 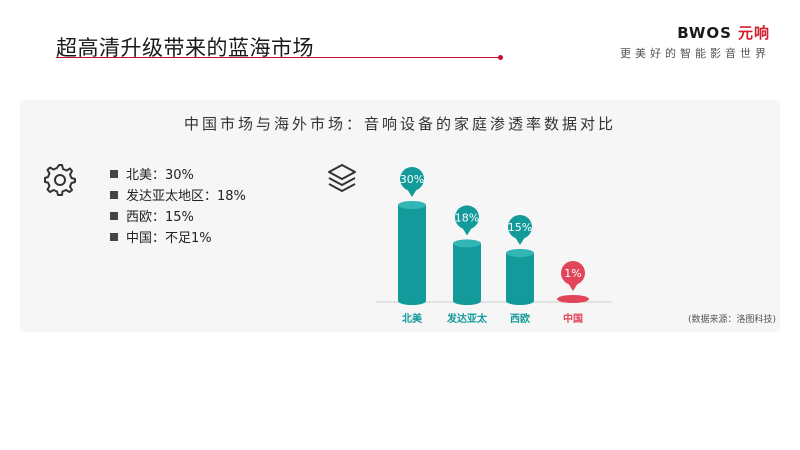 I want to click on x-tick-label: 西欧, so click(x=520, y=318).